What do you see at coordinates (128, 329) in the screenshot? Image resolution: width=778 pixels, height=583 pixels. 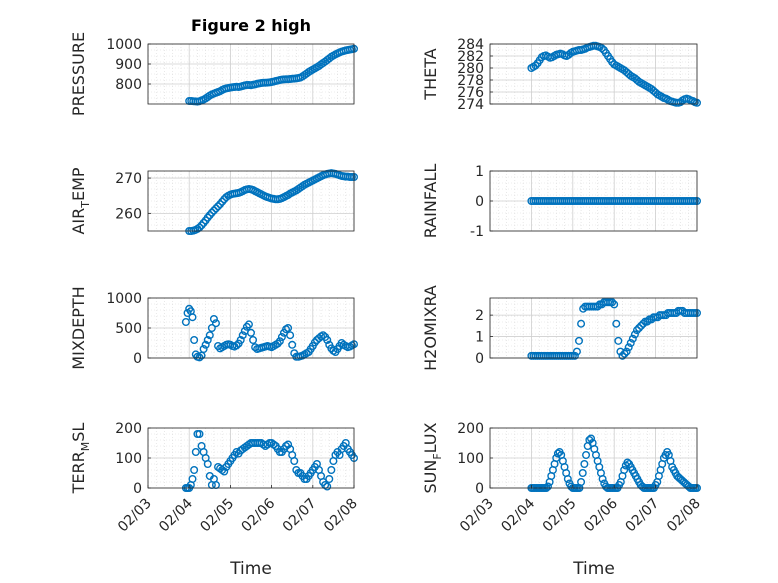 I see `y-tick-label: 500` at bounding box center [128, 329].